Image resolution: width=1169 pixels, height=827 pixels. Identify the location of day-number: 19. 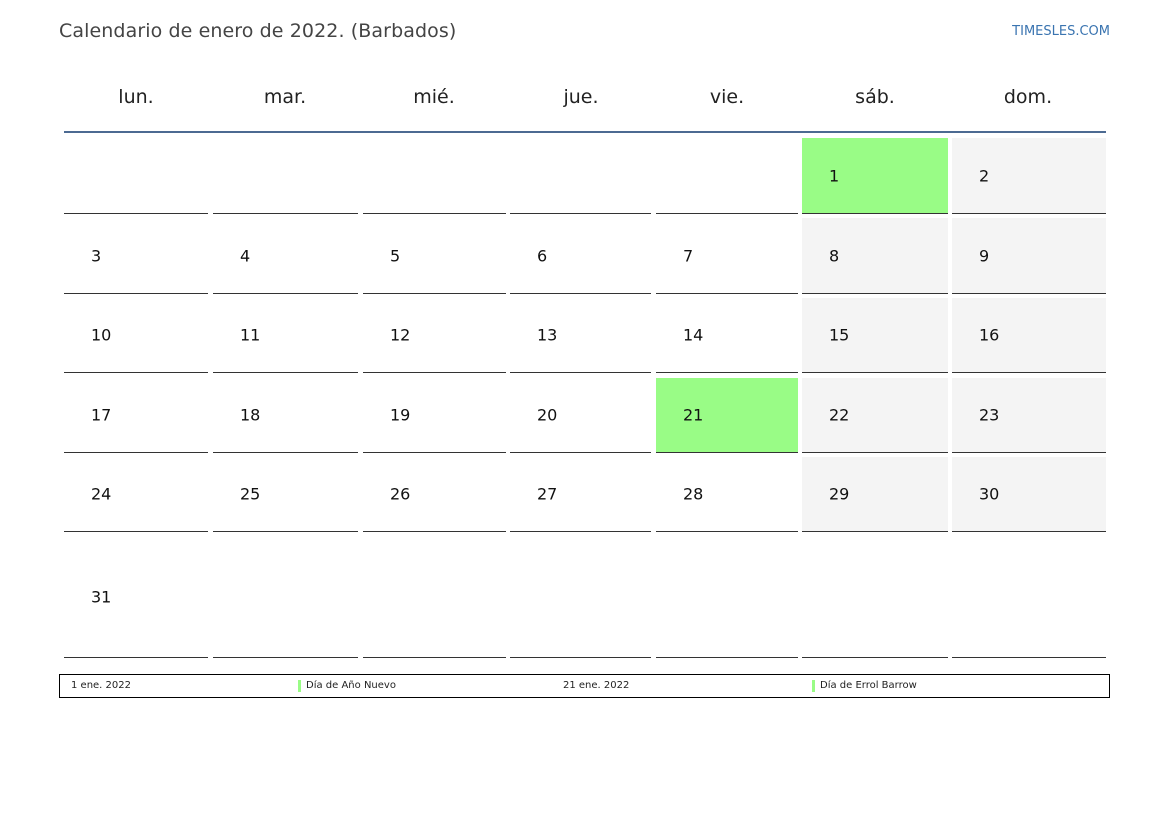
(400, 415).